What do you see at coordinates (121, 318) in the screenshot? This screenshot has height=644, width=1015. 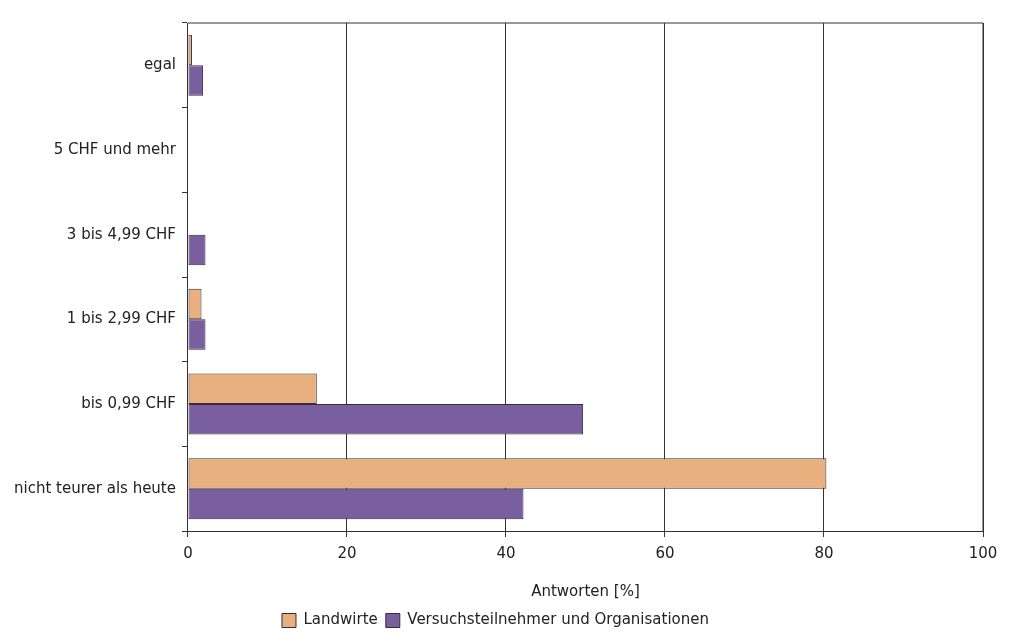 I see `y-tick-label: 1 bis 2,99 CHF` at bounding box center [121, 318].